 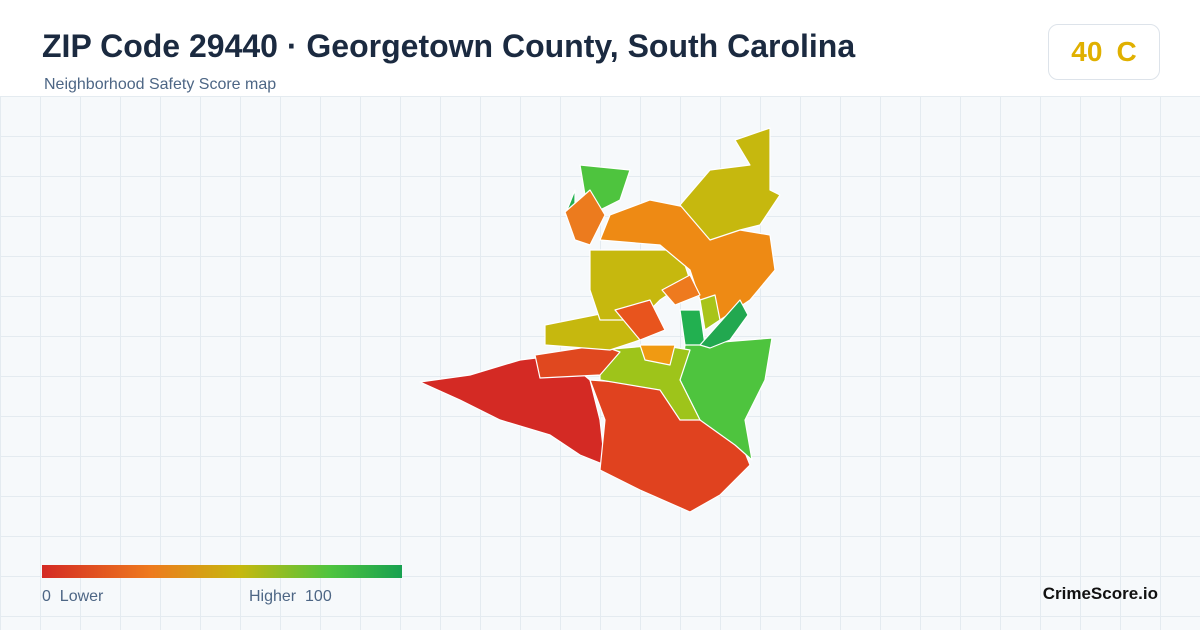 I want to click on legend-high: Higher 100, so click(x=290, y=597).